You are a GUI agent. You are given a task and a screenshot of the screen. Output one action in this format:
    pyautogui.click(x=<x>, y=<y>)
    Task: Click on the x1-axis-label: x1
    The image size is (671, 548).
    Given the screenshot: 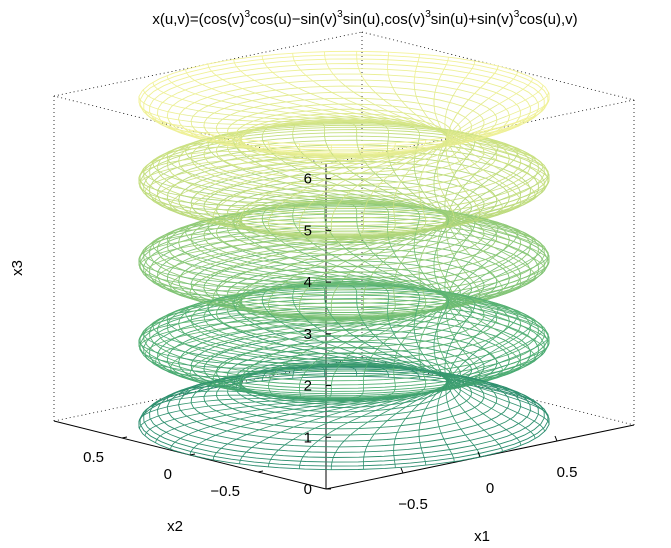 What is the action you would take?
    pyautogui.click(x=482, y=536)
    